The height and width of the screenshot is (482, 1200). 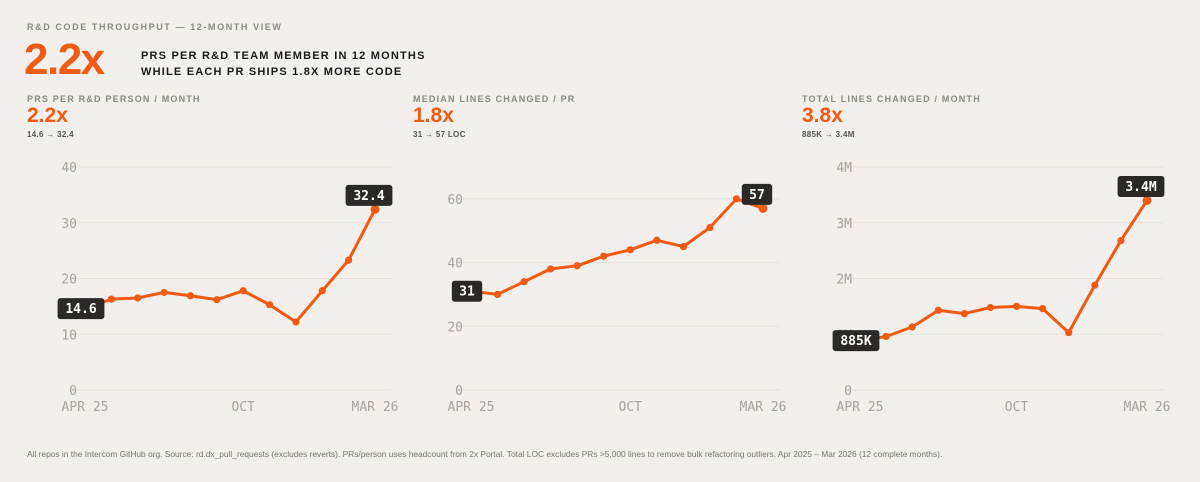 What do you see at coordinates (69, 335) in the screenshot?
I see `y-tick-label: 10` at bounding box center [69, 335].